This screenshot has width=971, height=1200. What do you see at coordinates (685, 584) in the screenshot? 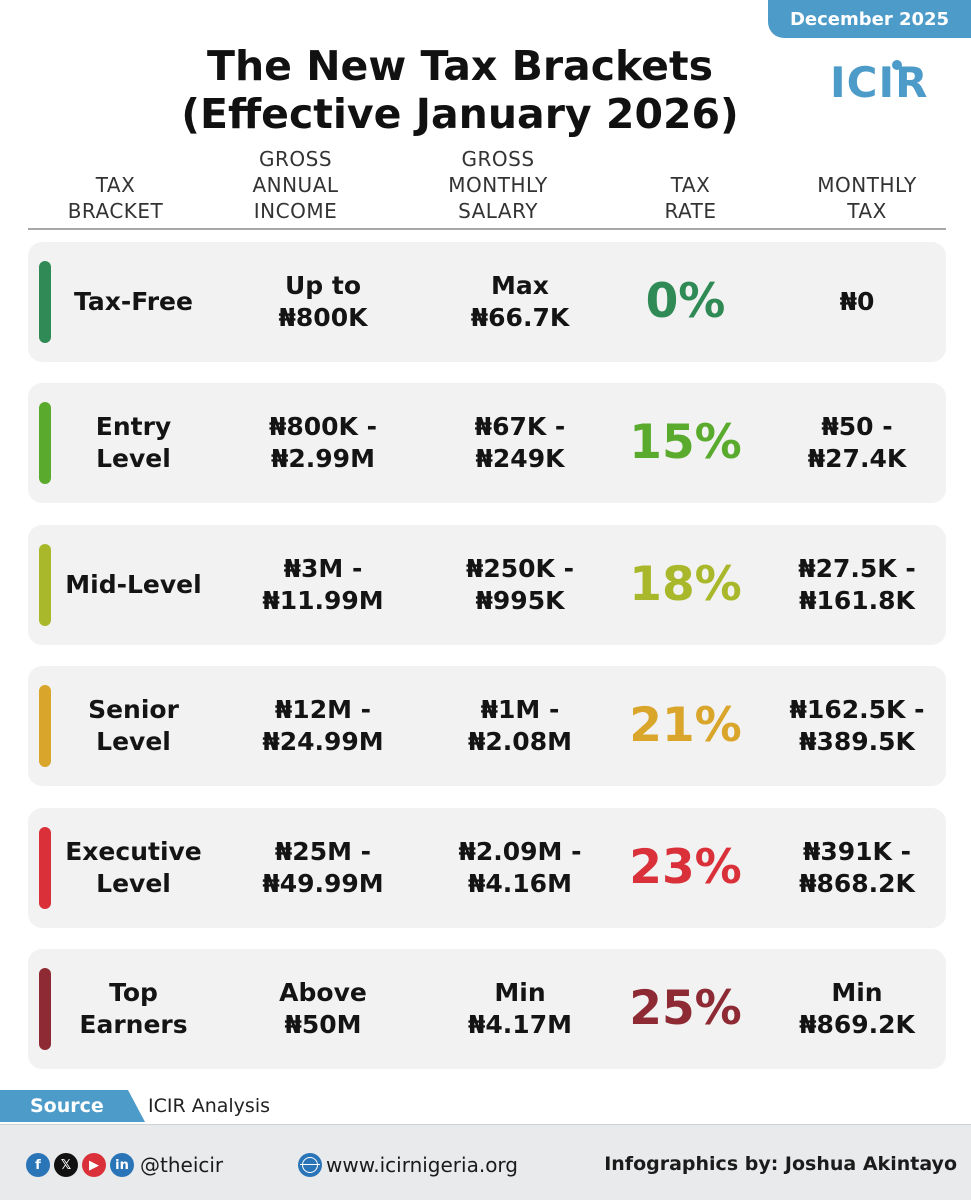
I see `tax-rate: 18%` at bounding box center [685, 584].